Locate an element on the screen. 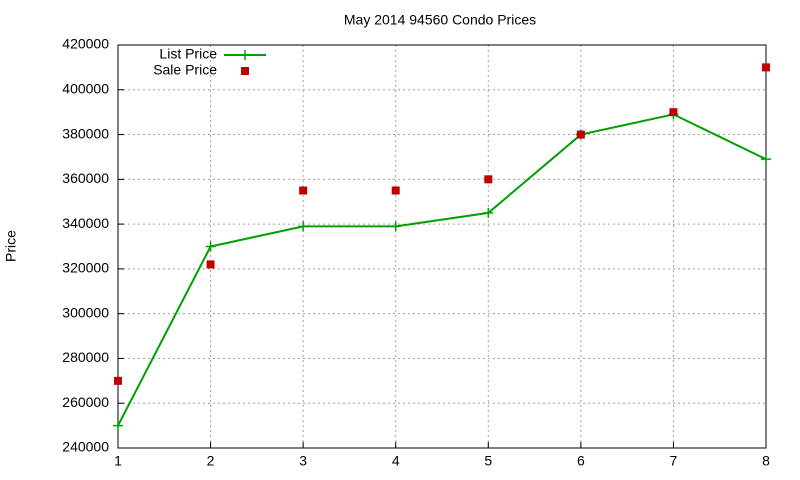 The height and width of the screenshot is (480, 800). y-tick-label: 360000 is located at coordinates (85, 178).